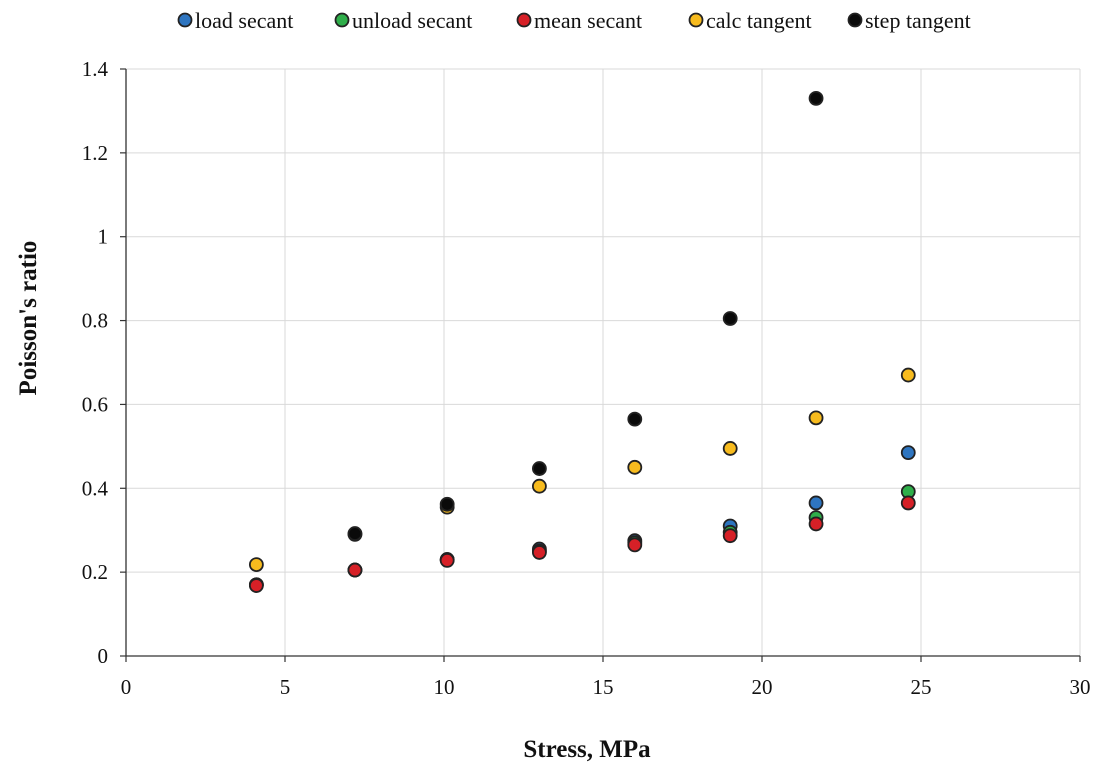  Describe the element at coordinates (588, 20) in the screenshot. I see `legend-label: mean secant` at that location.